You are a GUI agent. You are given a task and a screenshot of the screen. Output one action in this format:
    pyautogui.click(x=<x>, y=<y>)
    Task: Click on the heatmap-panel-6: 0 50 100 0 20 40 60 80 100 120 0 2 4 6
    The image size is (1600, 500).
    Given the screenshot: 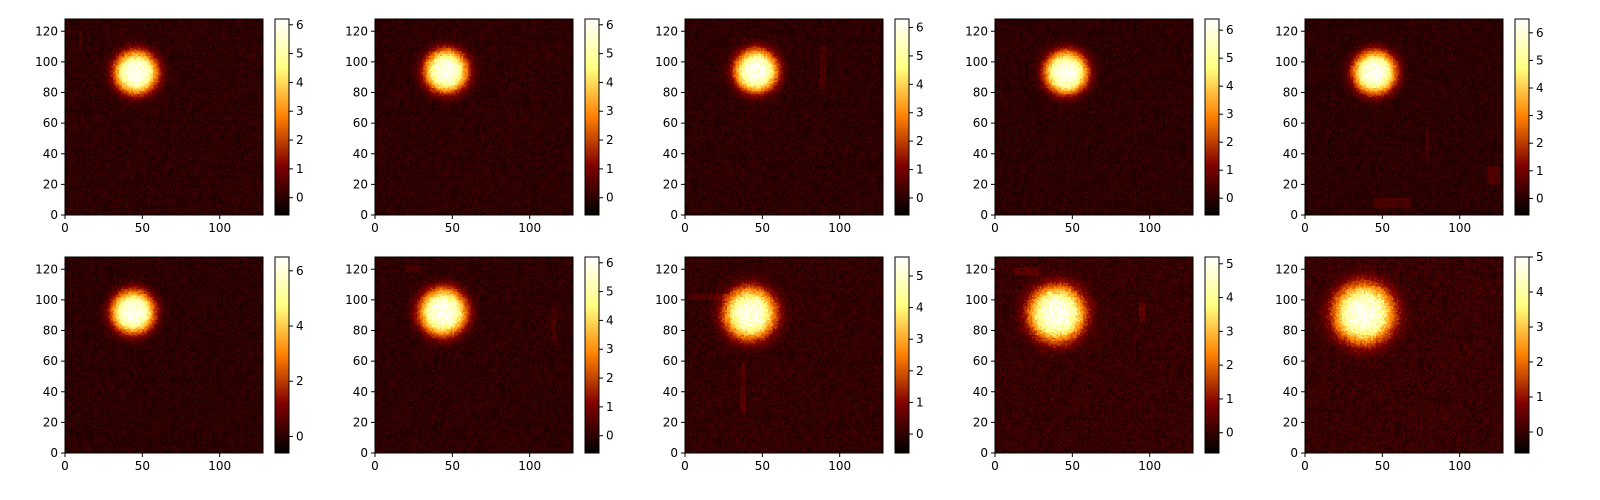 What is the action you would take?
    pyautogui.click(x=169, y=364)
    